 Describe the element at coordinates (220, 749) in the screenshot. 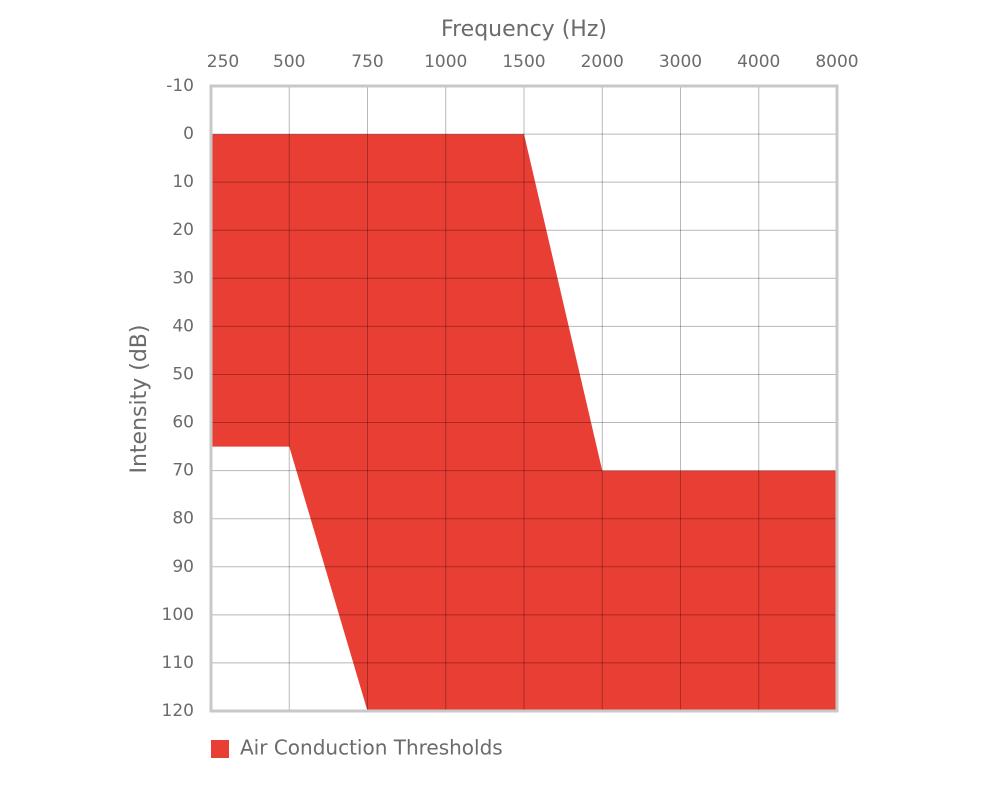

I see `legend-swatch` at that location.